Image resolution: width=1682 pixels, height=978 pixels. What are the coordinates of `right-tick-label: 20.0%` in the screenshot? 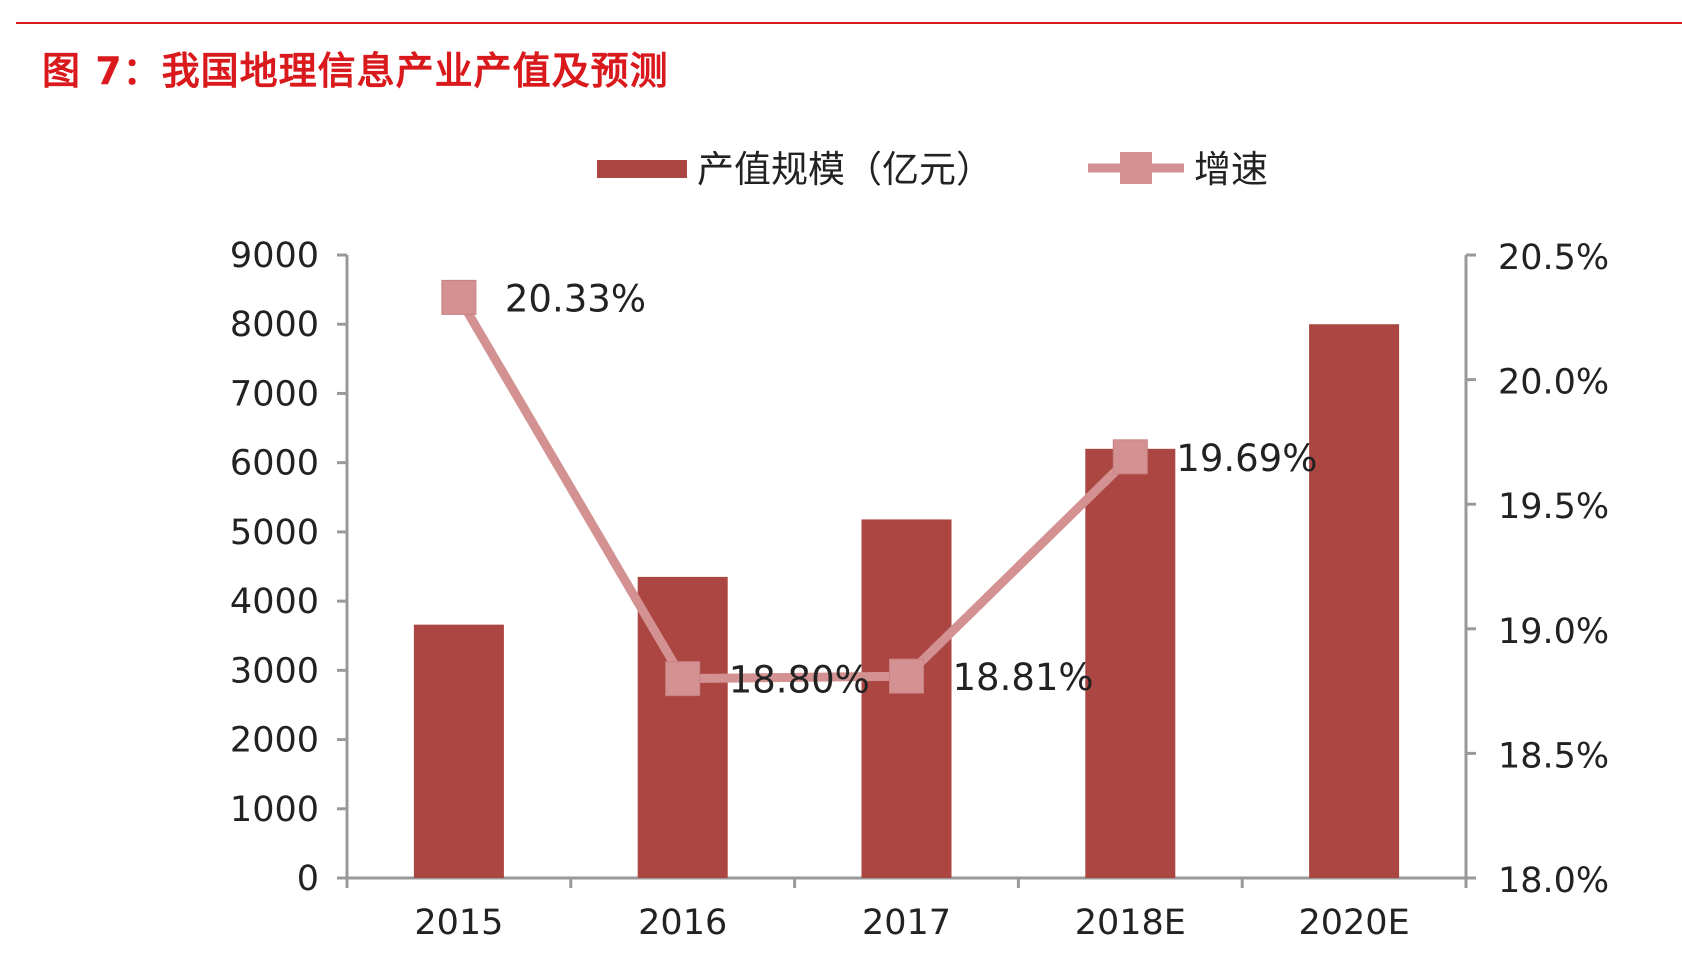 It's located at (1553, 383).